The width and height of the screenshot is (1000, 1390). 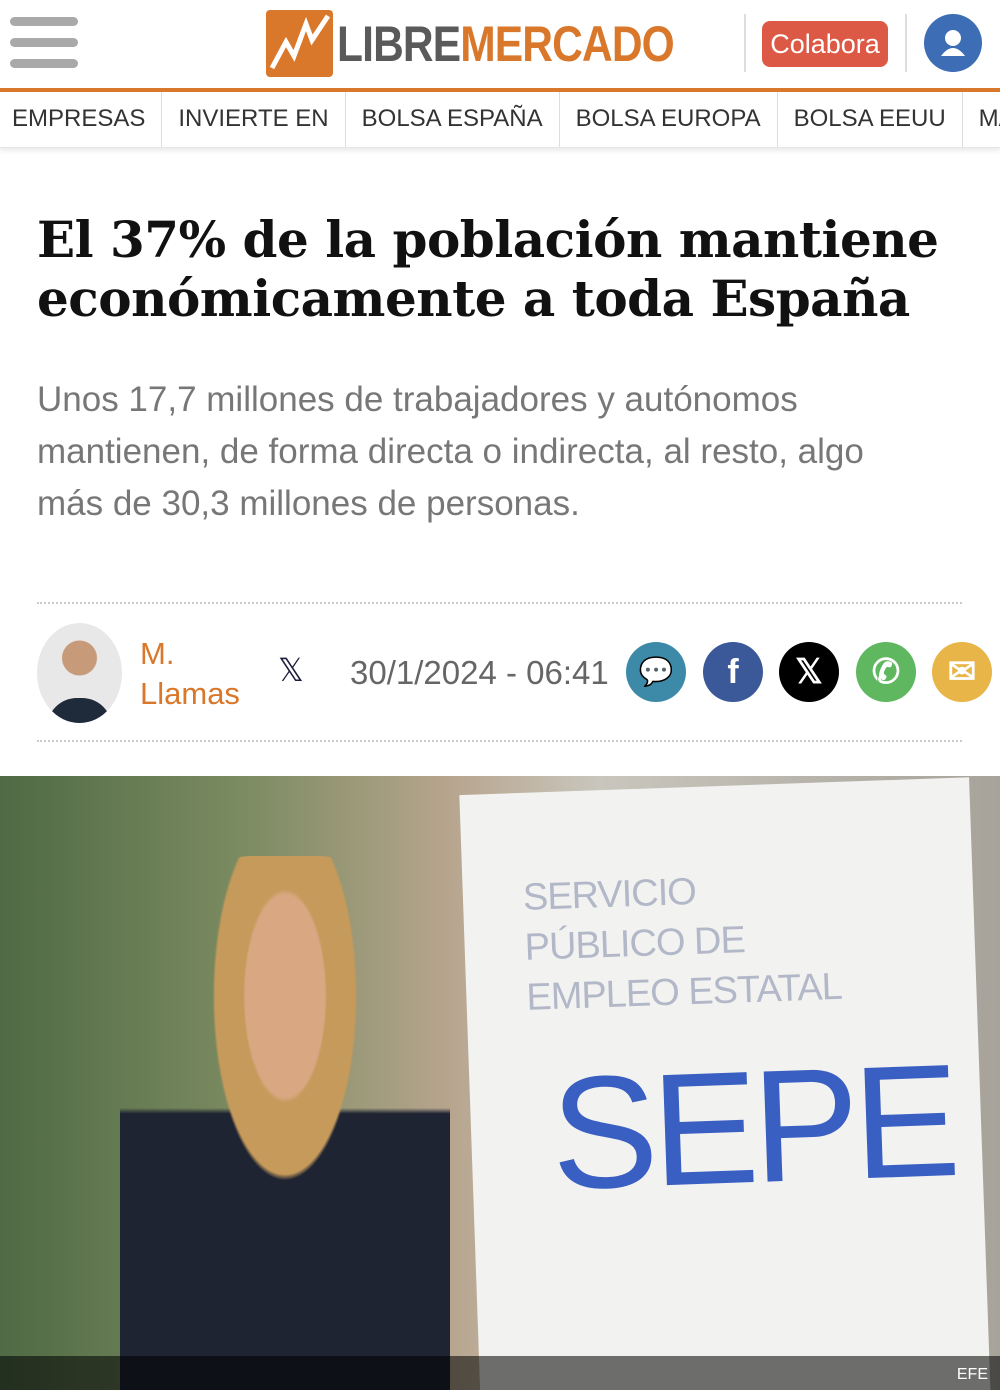 What do you see at coordinates (190, 673) in the screenshot?
I see `author-name: M. Llamas` at bounding box center [190, 673].